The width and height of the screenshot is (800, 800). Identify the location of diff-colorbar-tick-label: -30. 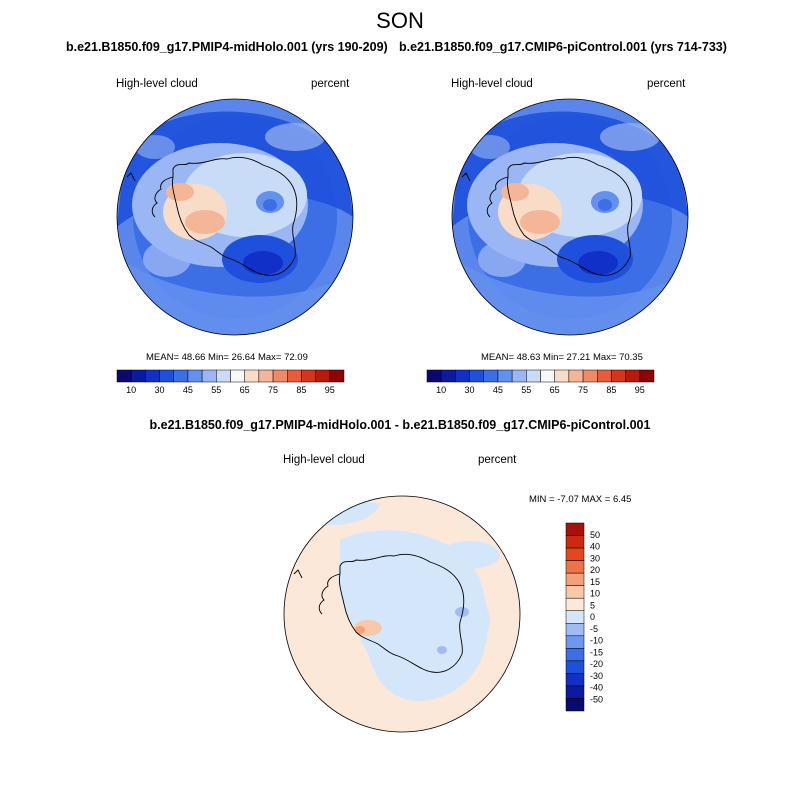
(596, 676).